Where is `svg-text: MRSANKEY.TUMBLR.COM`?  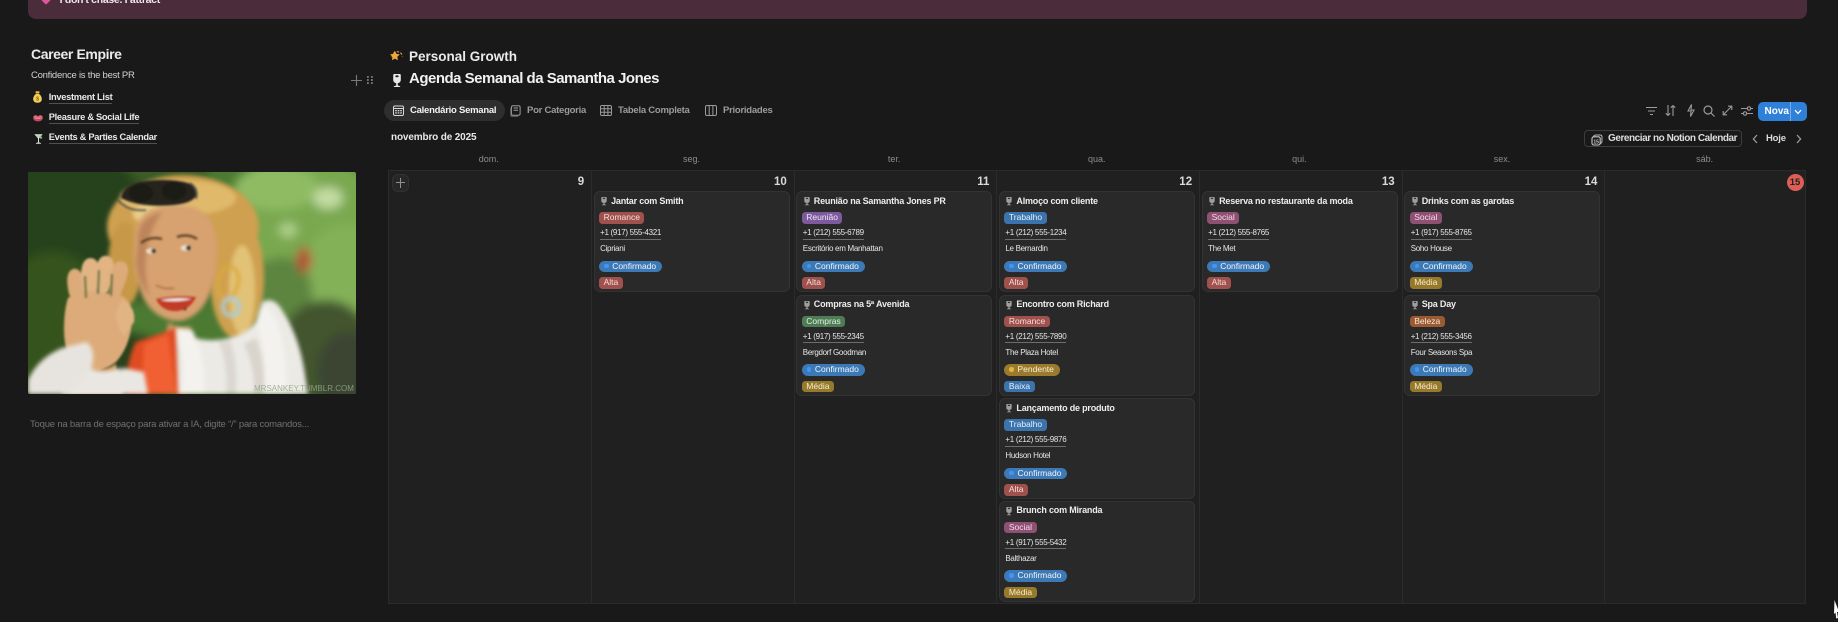 svg-text: MRSANKEY.TUMBLR.COM is located at coordinates (304, 388).